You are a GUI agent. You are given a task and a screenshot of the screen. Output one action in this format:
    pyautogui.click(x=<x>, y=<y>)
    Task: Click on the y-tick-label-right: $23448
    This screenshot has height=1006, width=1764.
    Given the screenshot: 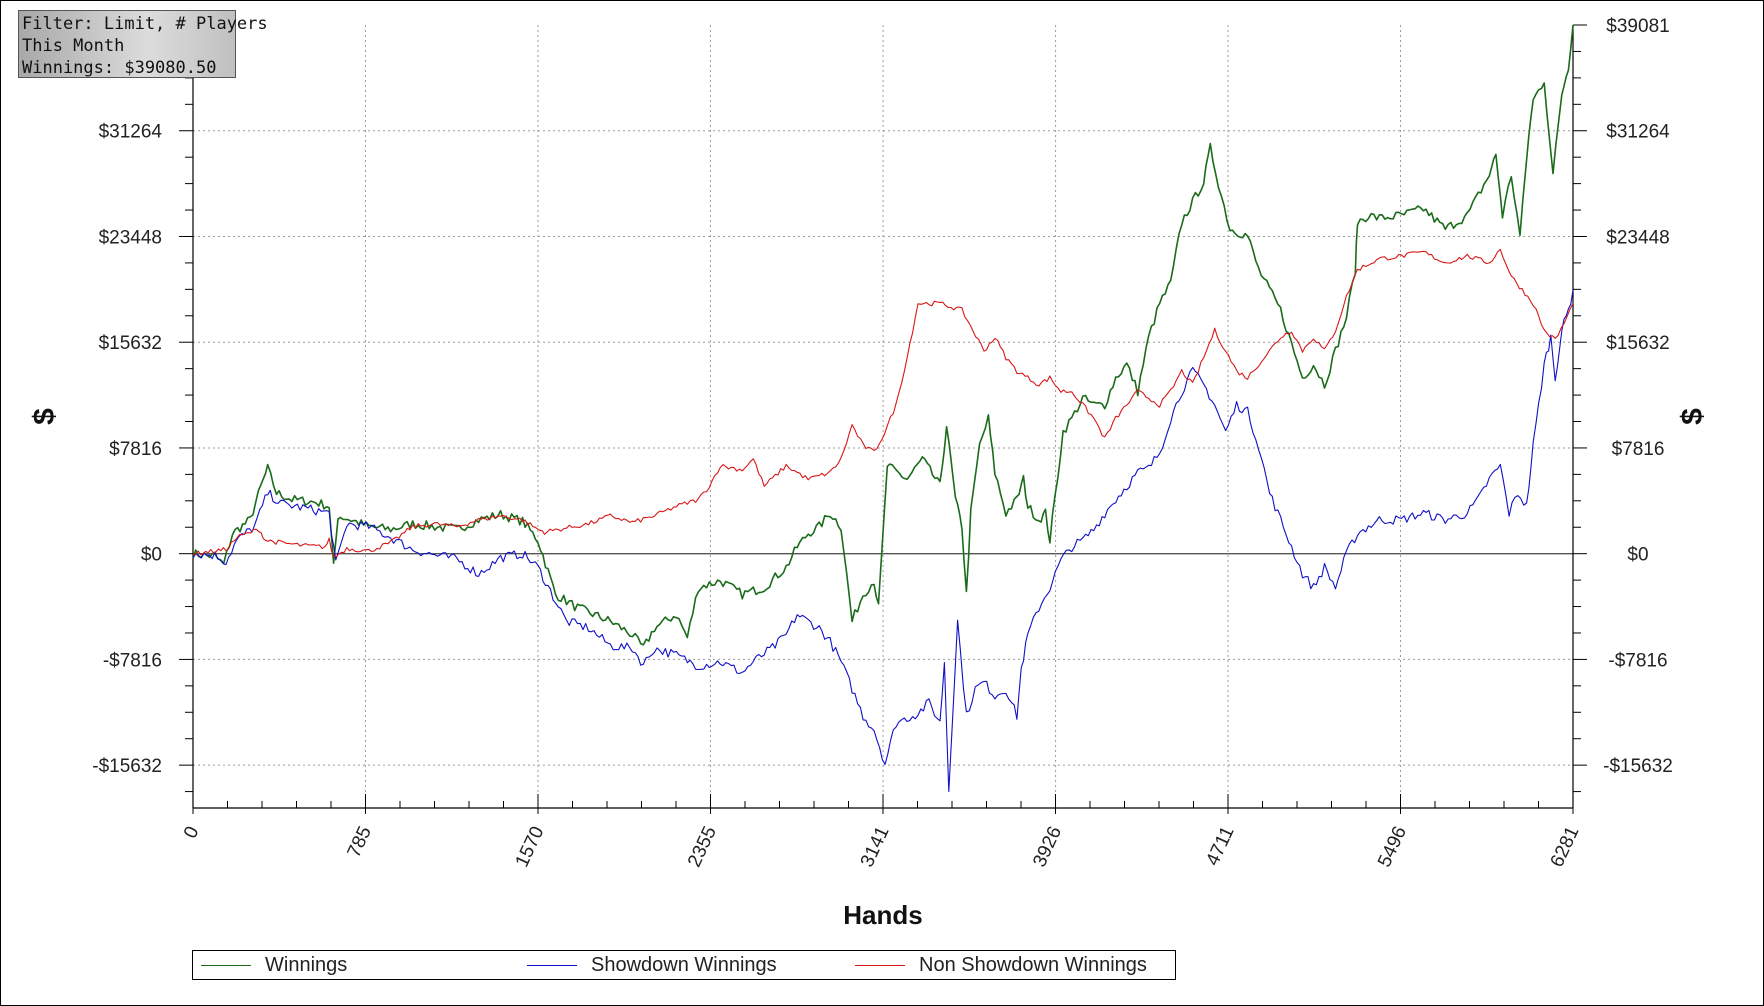 What is the action you would take?
    pyautogui.click(x=1637, y=237)
    